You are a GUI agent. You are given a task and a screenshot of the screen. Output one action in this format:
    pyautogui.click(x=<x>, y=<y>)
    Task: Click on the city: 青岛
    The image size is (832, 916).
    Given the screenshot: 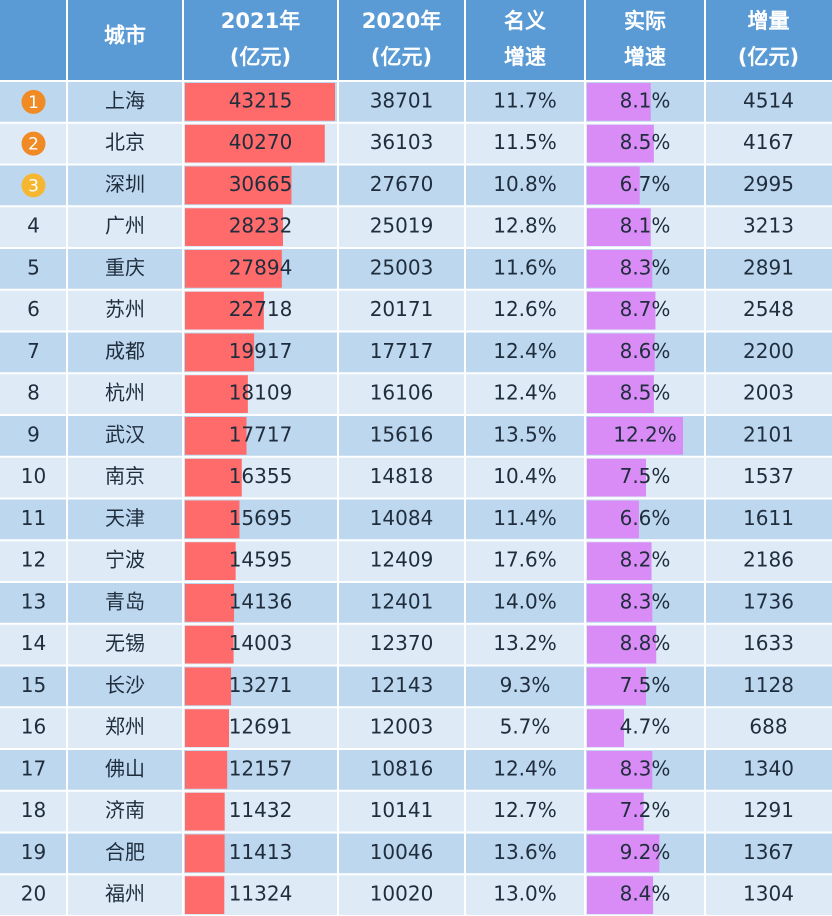 What is the action you would take?
    pyautogui.click(x=125, y=601)
    